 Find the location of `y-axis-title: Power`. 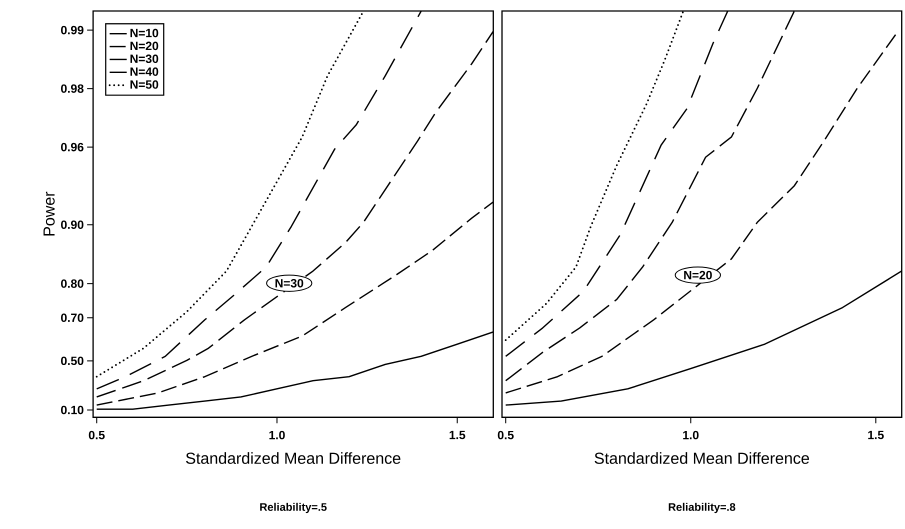

y-axis-title: Power is located at coordinates (49, 214).